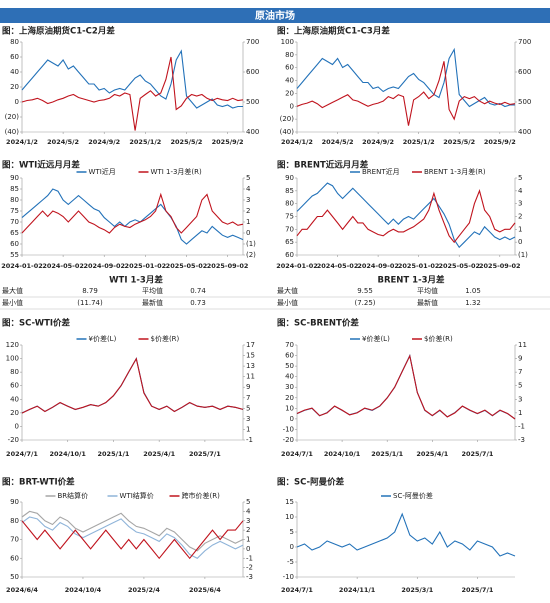 The image size is (550, 603). I want to click on legend-label: WTI近月, so click(102, 171).